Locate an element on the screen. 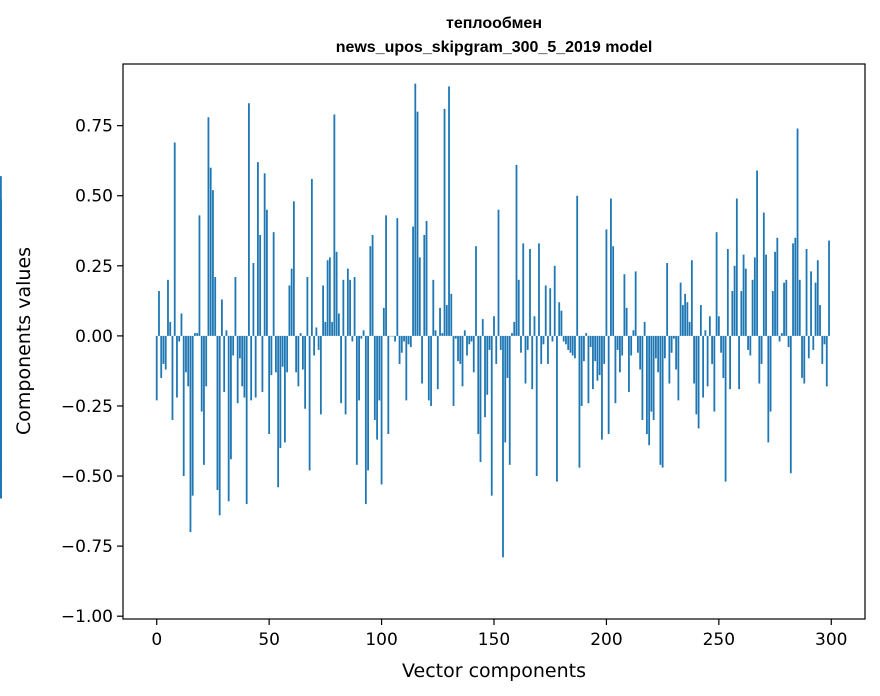  chart-title: теплообмен is located at coordinates (494, 23).